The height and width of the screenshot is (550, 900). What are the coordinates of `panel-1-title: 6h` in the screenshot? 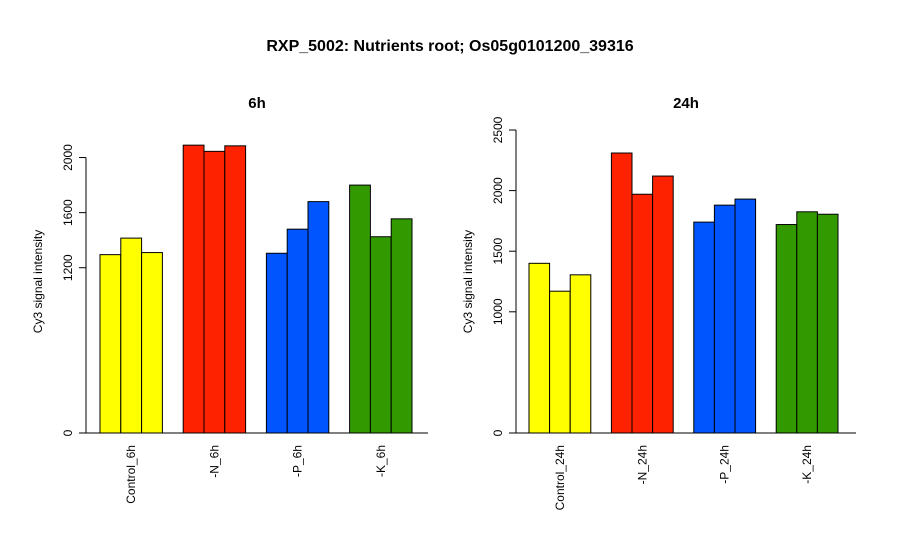 It's located at (257, 103).